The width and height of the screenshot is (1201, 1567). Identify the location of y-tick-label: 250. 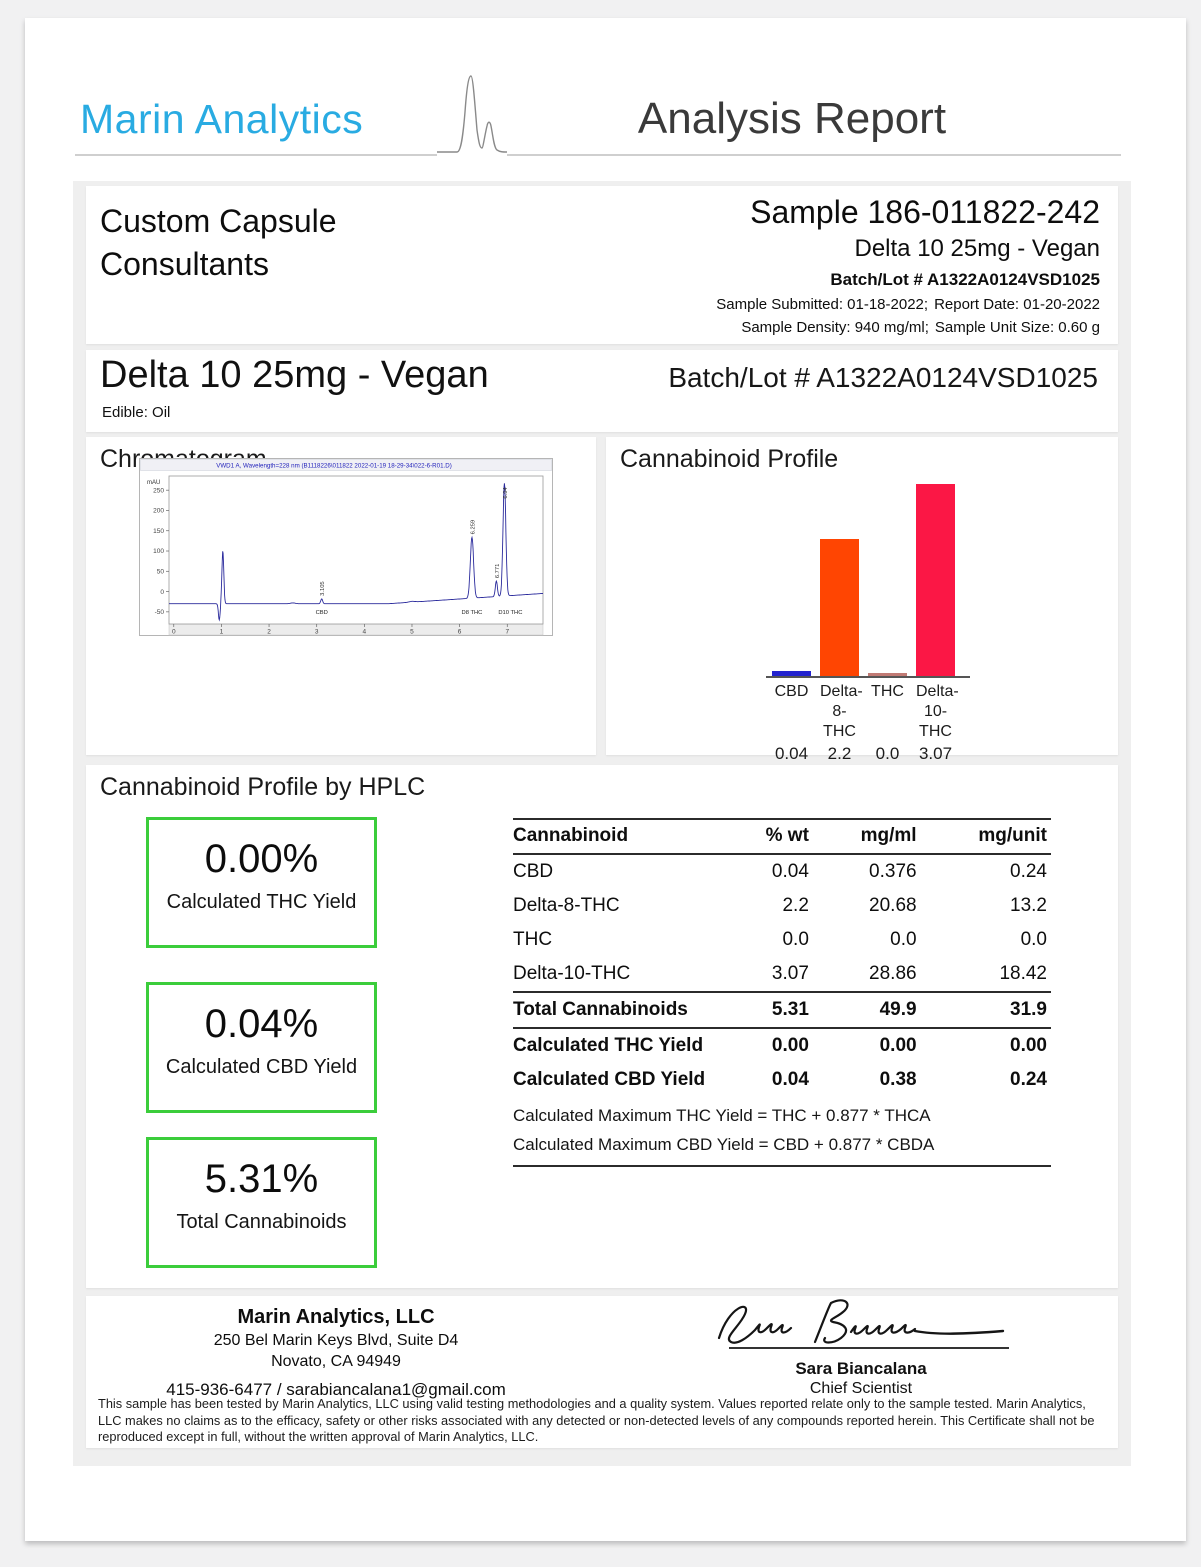
(158, 490).